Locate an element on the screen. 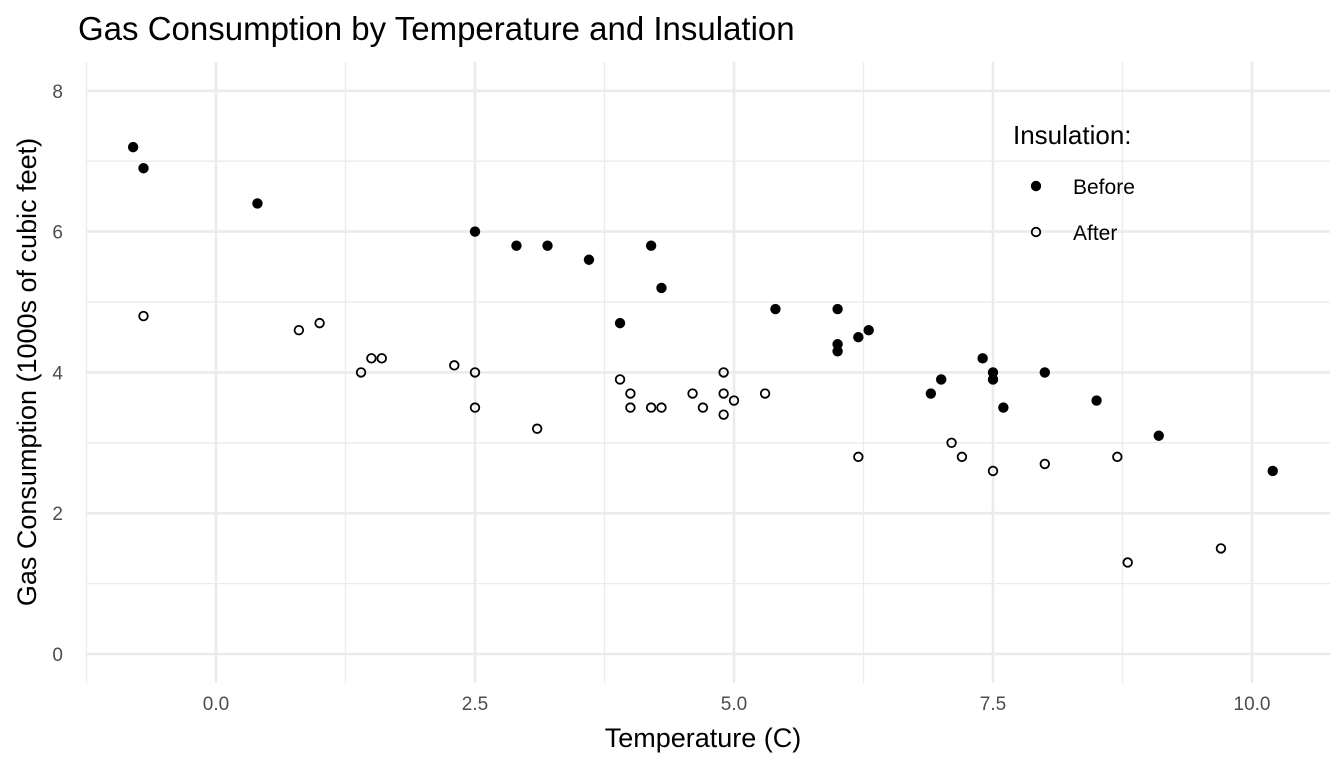 This screenshot has width=1344, height=768. x-tick-label: 5.0 is located at coordinates (734, 704).